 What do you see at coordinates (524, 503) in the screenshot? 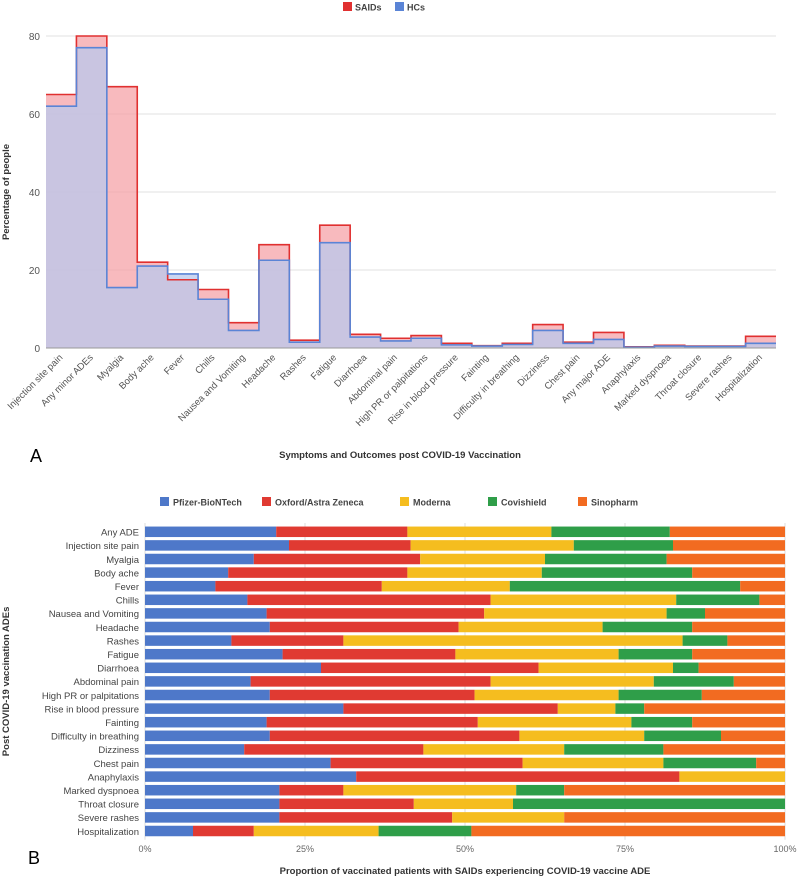
I see `legend-label-covishield: Covishield` at bounding box center [524, 503].